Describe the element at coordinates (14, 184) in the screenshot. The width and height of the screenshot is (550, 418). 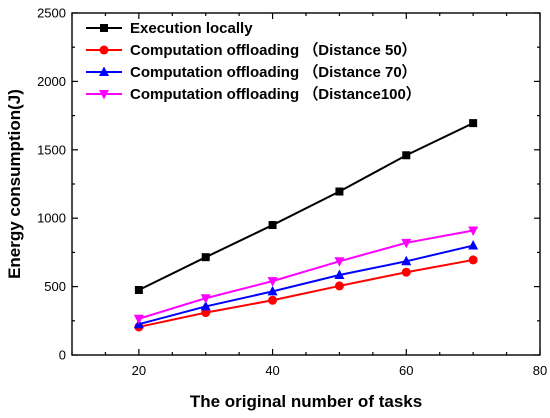
I see `y-axis-title: Energy consumption(J)` at that location.